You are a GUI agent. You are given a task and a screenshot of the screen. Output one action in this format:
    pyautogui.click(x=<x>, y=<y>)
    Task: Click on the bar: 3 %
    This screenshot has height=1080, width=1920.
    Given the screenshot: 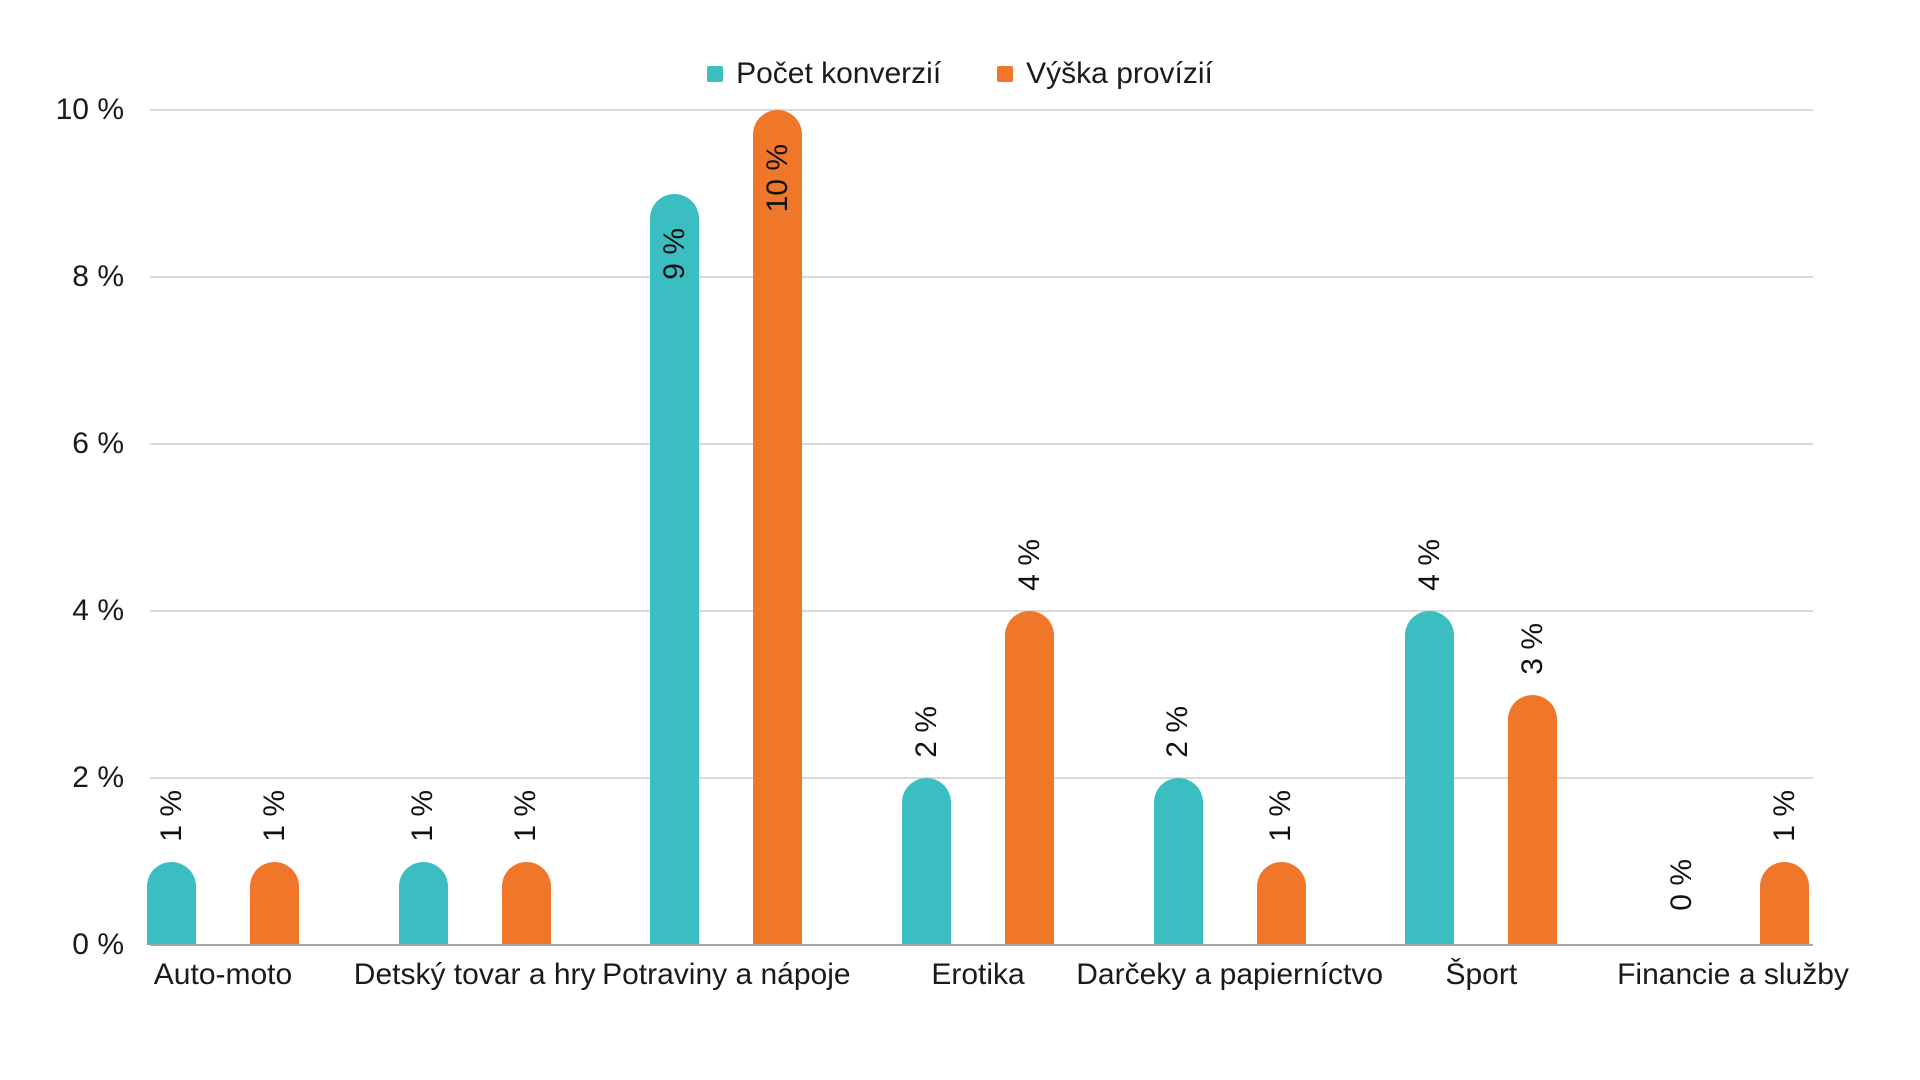 What is the action you would take?
    pyautogui.click(x=1533, y=784)
    